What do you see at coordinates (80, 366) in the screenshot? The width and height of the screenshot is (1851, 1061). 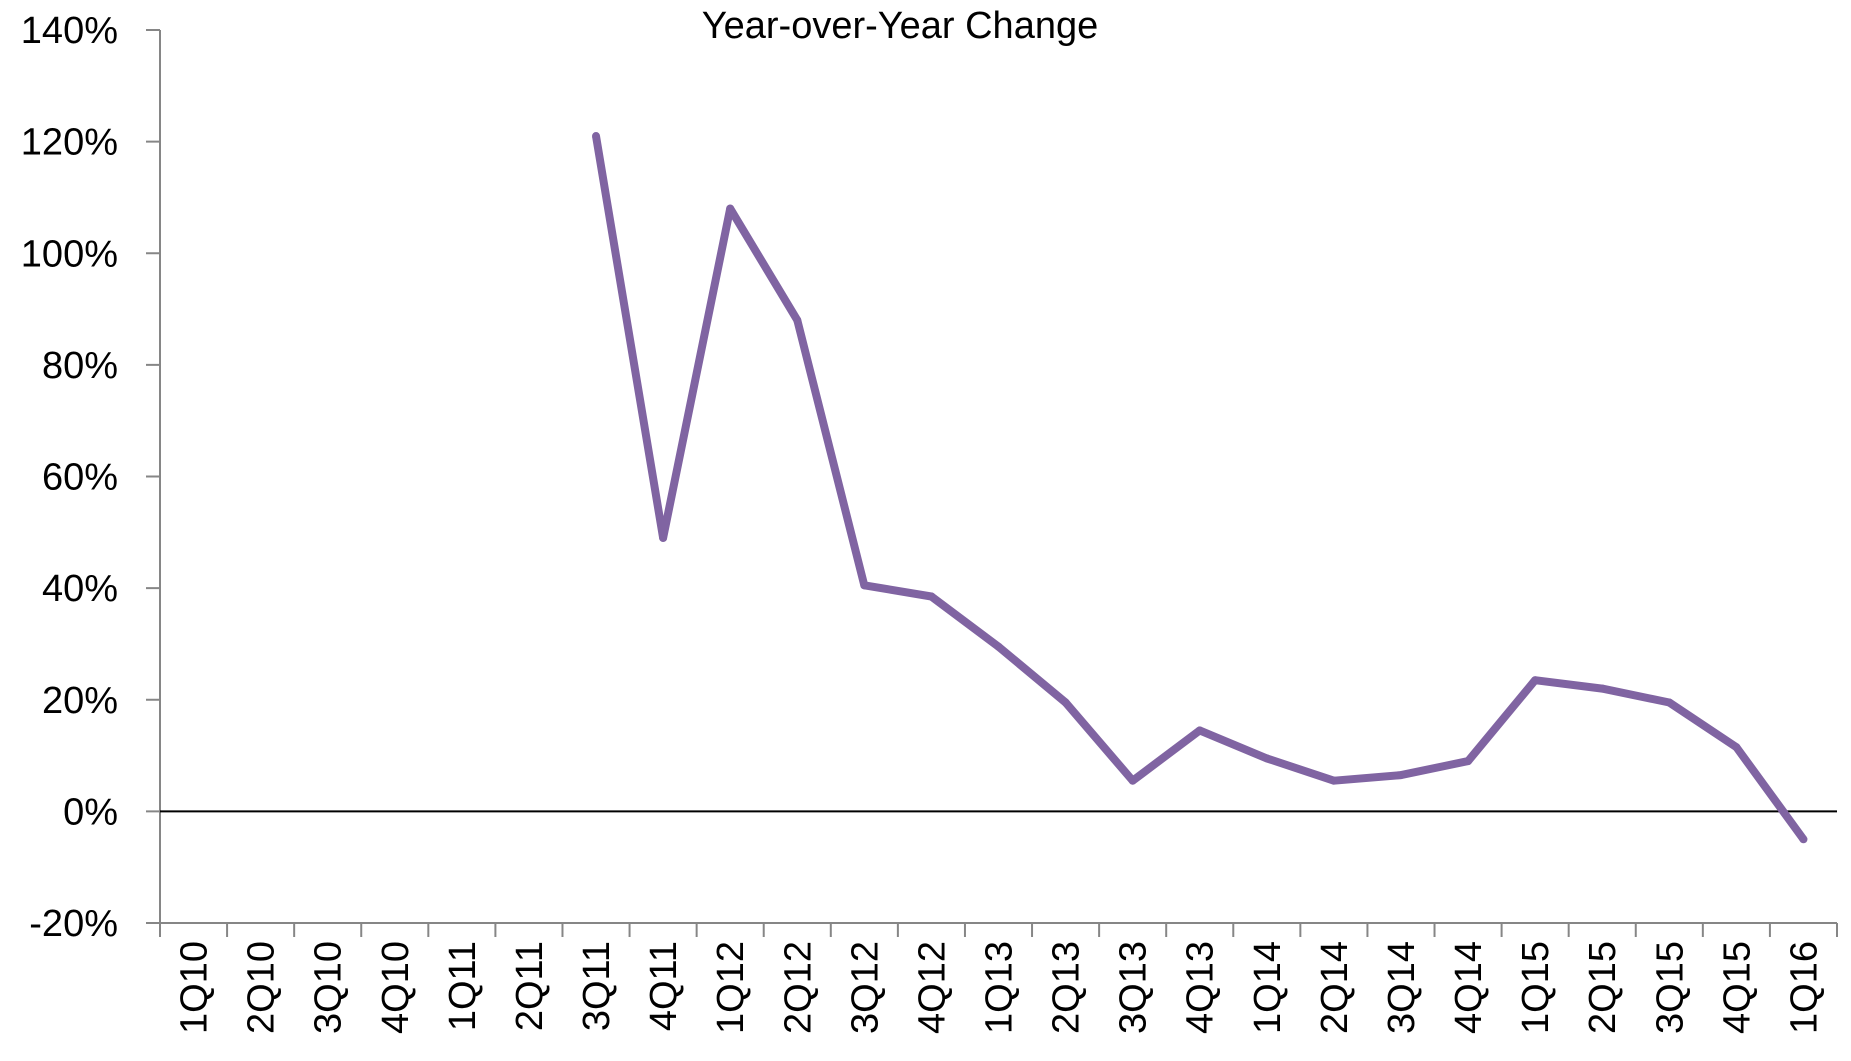 I see `y-tick-label: 80%` at bounding box center [80, 366].